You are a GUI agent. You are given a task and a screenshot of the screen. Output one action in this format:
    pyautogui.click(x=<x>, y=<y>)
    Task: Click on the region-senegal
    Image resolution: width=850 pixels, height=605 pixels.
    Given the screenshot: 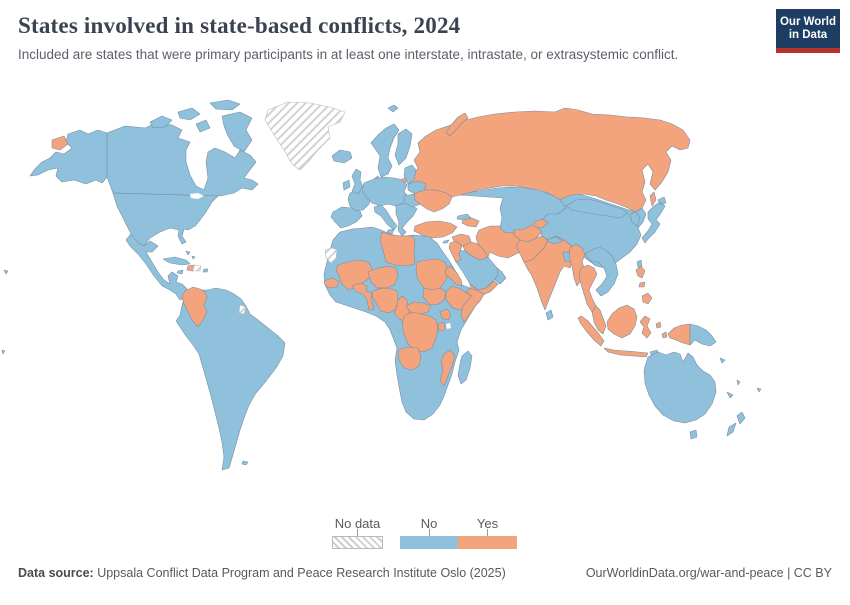 What is the action you would take?
    pyautogui.click(x=331, y=283)
    